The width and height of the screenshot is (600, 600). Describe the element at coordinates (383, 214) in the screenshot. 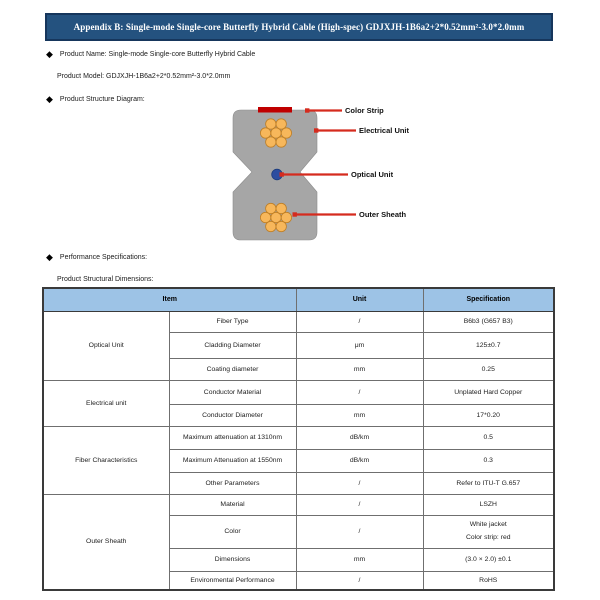

I see `outer-sheath-label: Outer Sheath` at that location.